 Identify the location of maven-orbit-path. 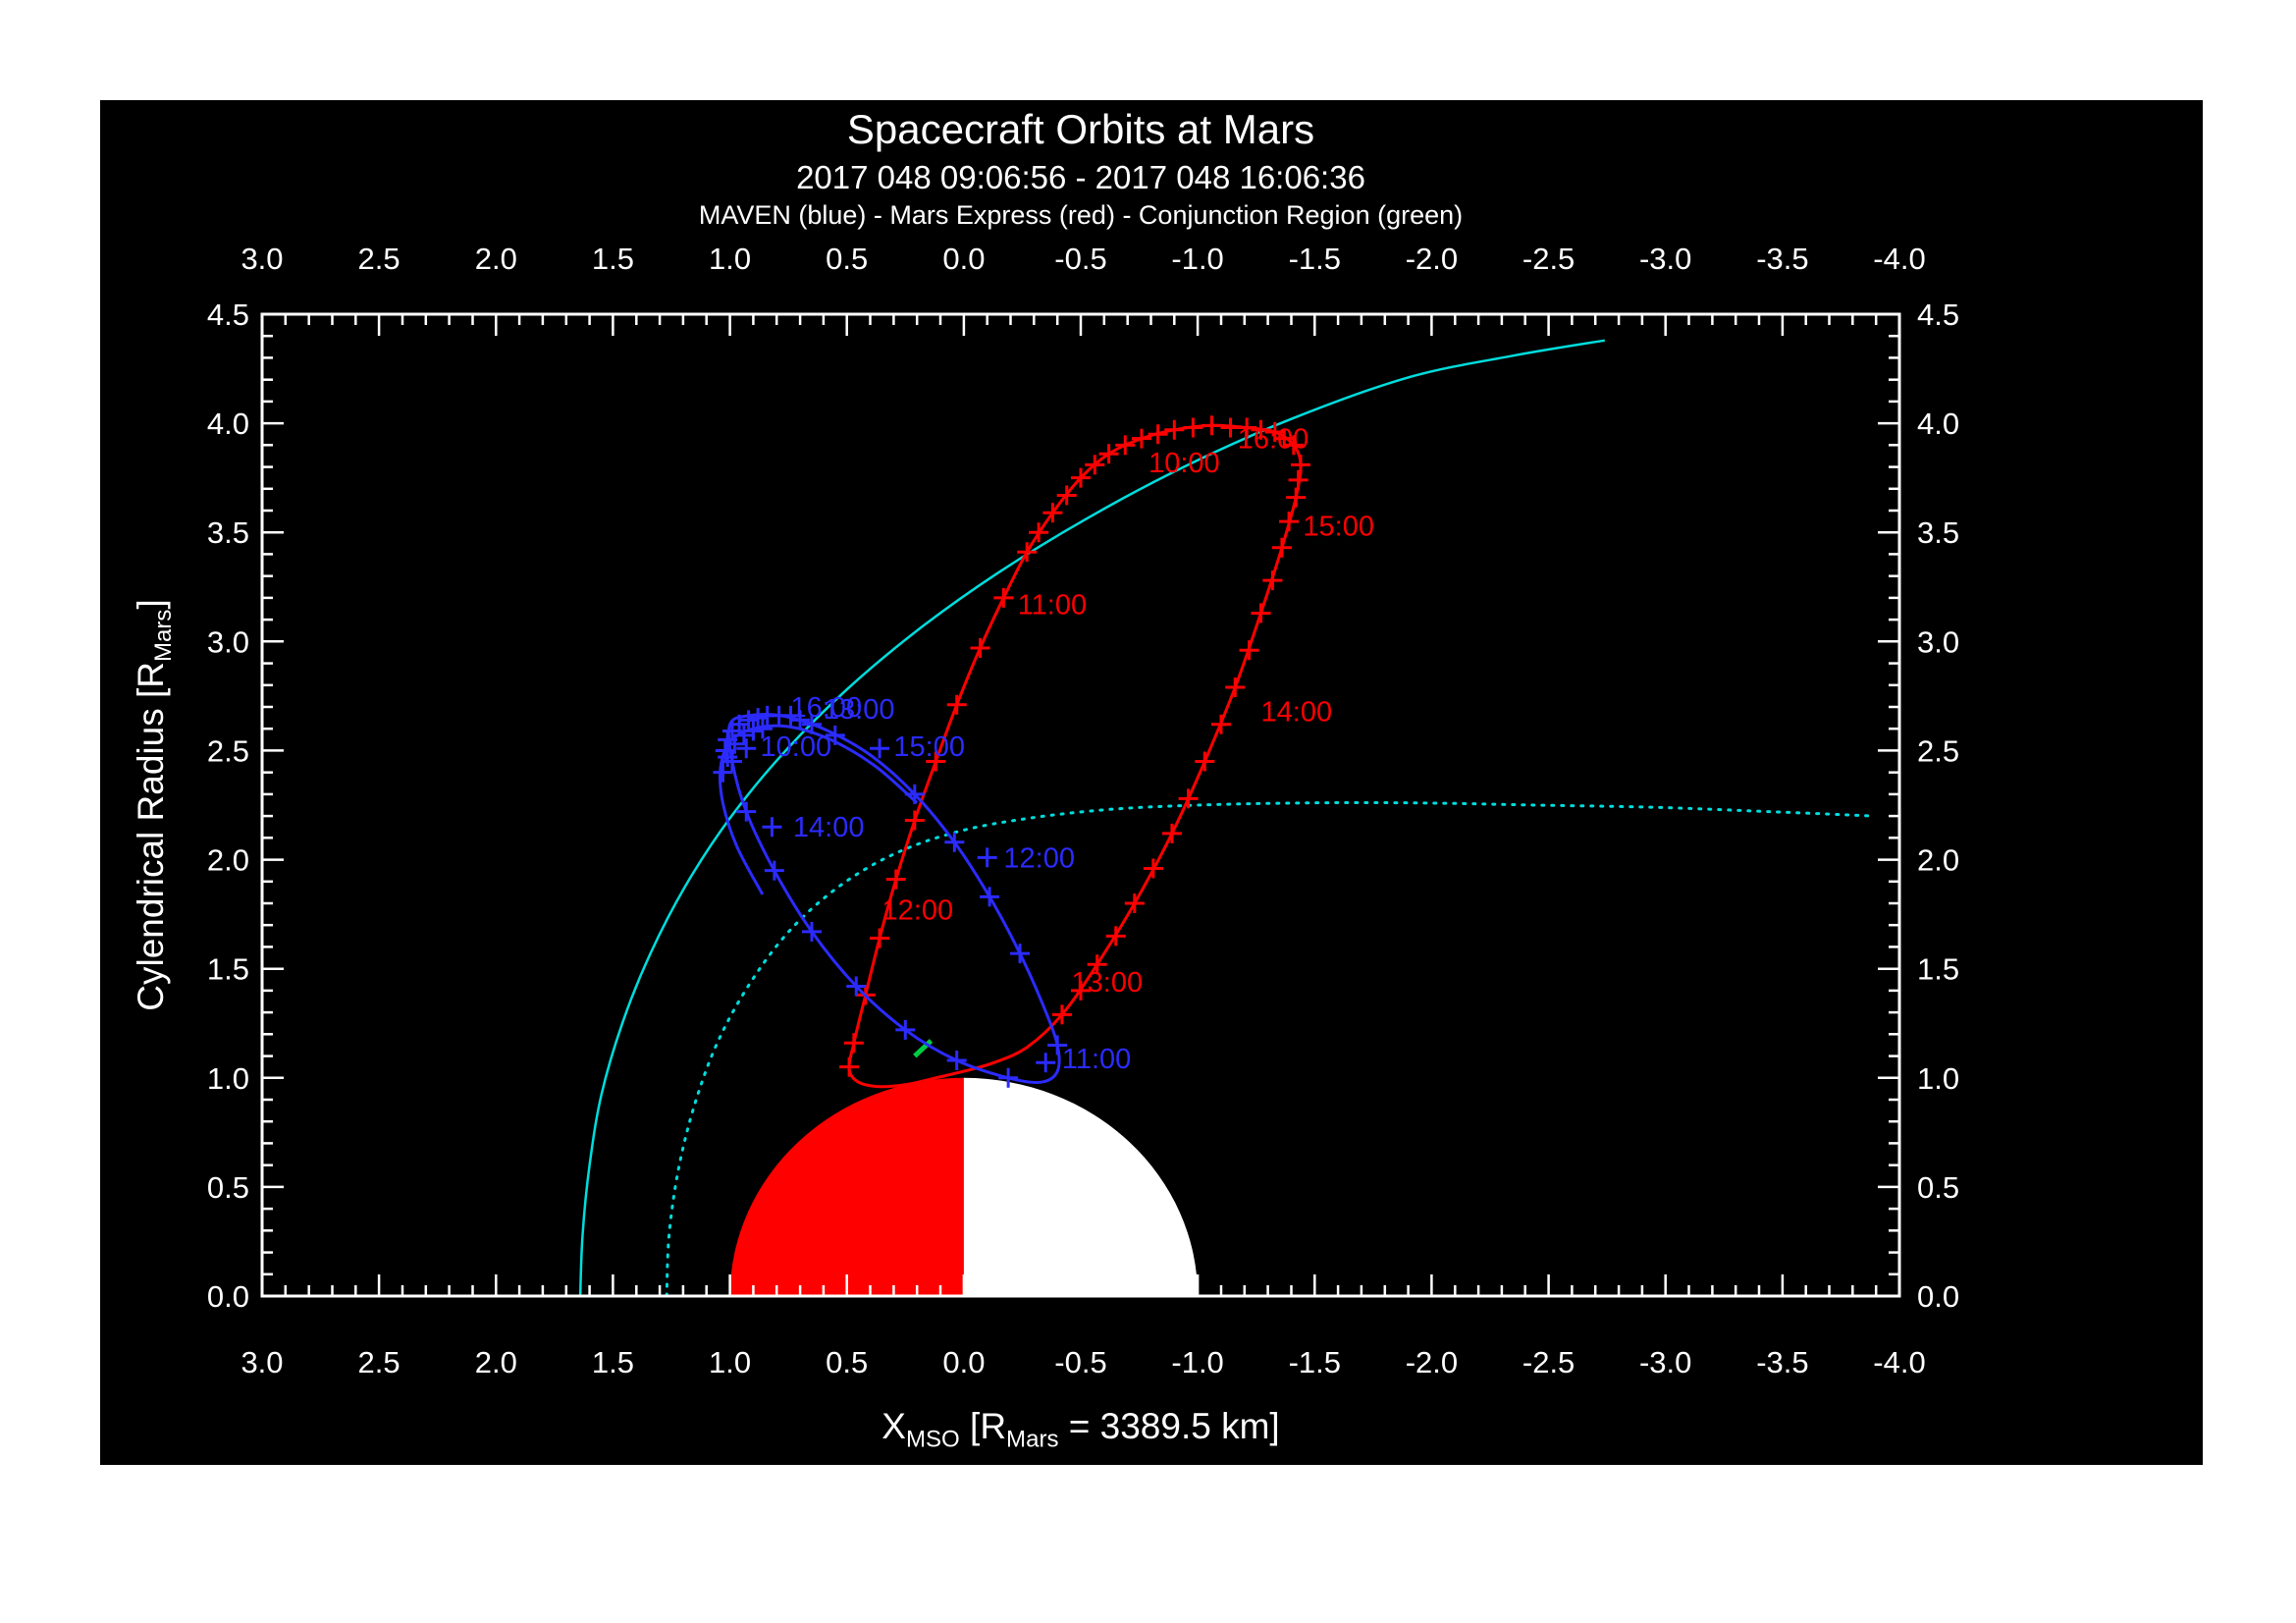
(893, 898).